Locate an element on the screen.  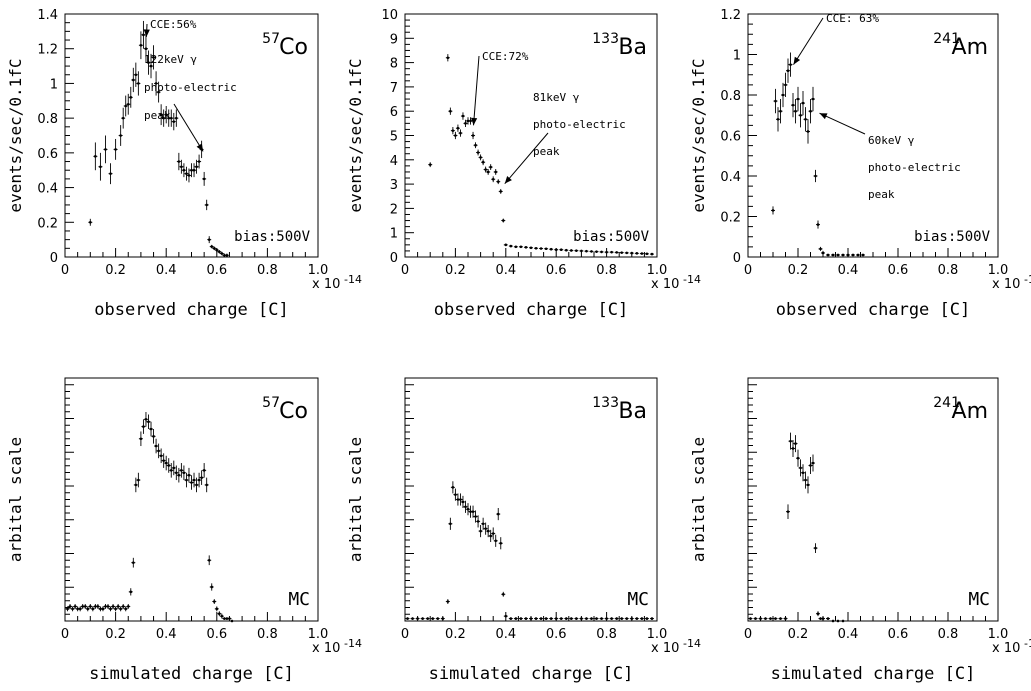
isotope-mass-number: 57 is located at coordinates (271, 39).